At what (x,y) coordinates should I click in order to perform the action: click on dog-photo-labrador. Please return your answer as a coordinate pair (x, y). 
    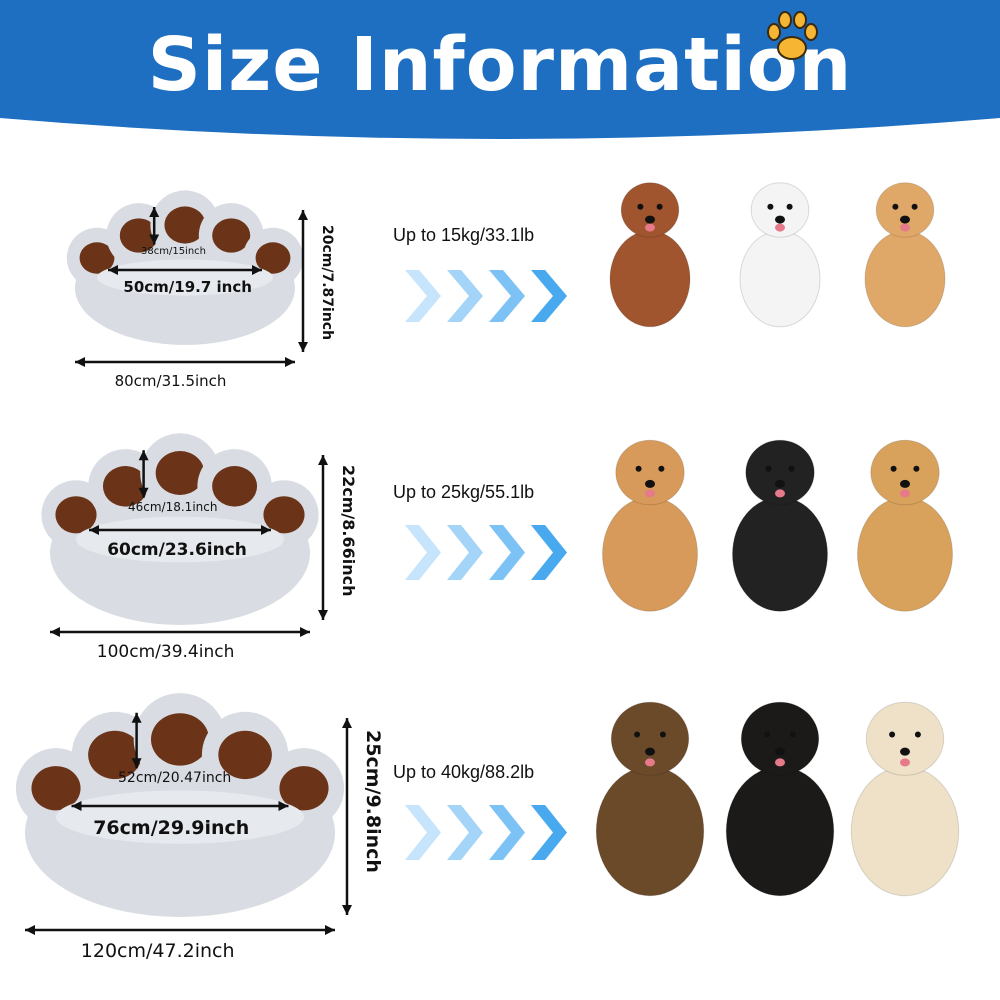
    Looking at the image, I should click on (905, 799).